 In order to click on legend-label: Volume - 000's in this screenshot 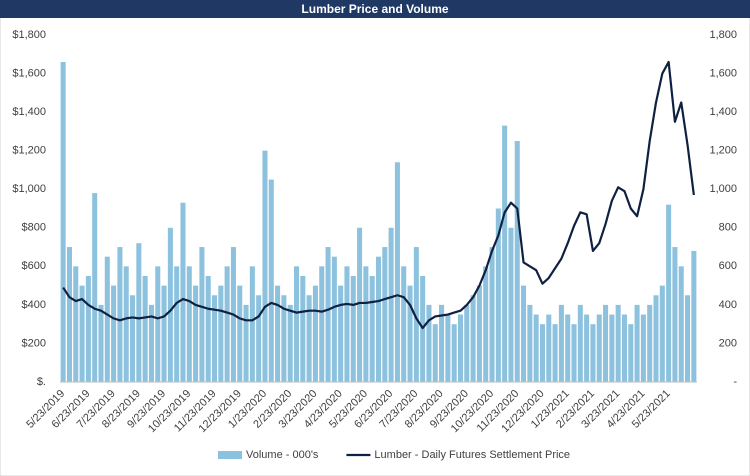, I will do `click(282, 455)`.